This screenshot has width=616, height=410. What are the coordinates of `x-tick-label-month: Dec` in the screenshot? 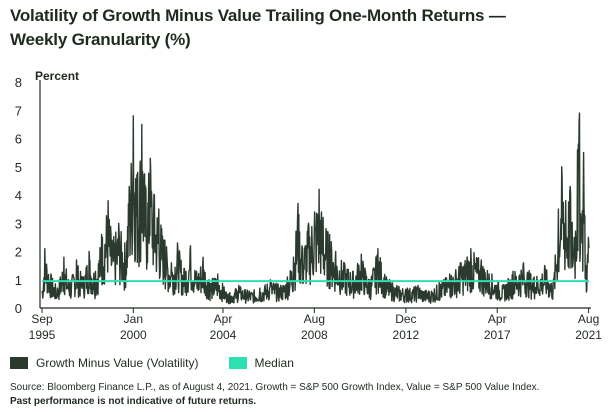 It's located at (405, 319).